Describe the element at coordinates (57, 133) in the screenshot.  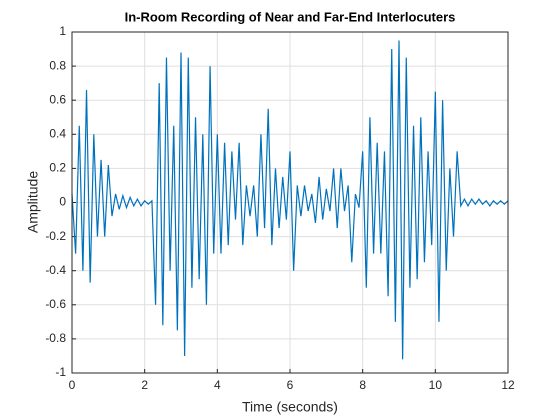
I see `y-tick-label: 0.4` at that location.